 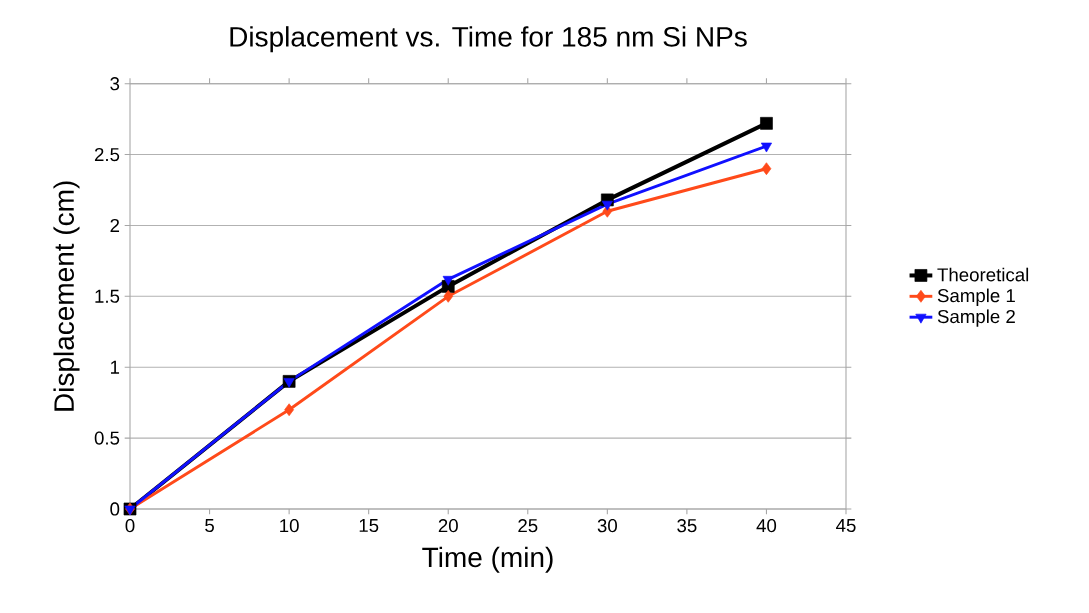 What do you see at coordinates (687, 526) in the screenshot?
I see `x-tick-label: 35` at bounding box center [687, 526].